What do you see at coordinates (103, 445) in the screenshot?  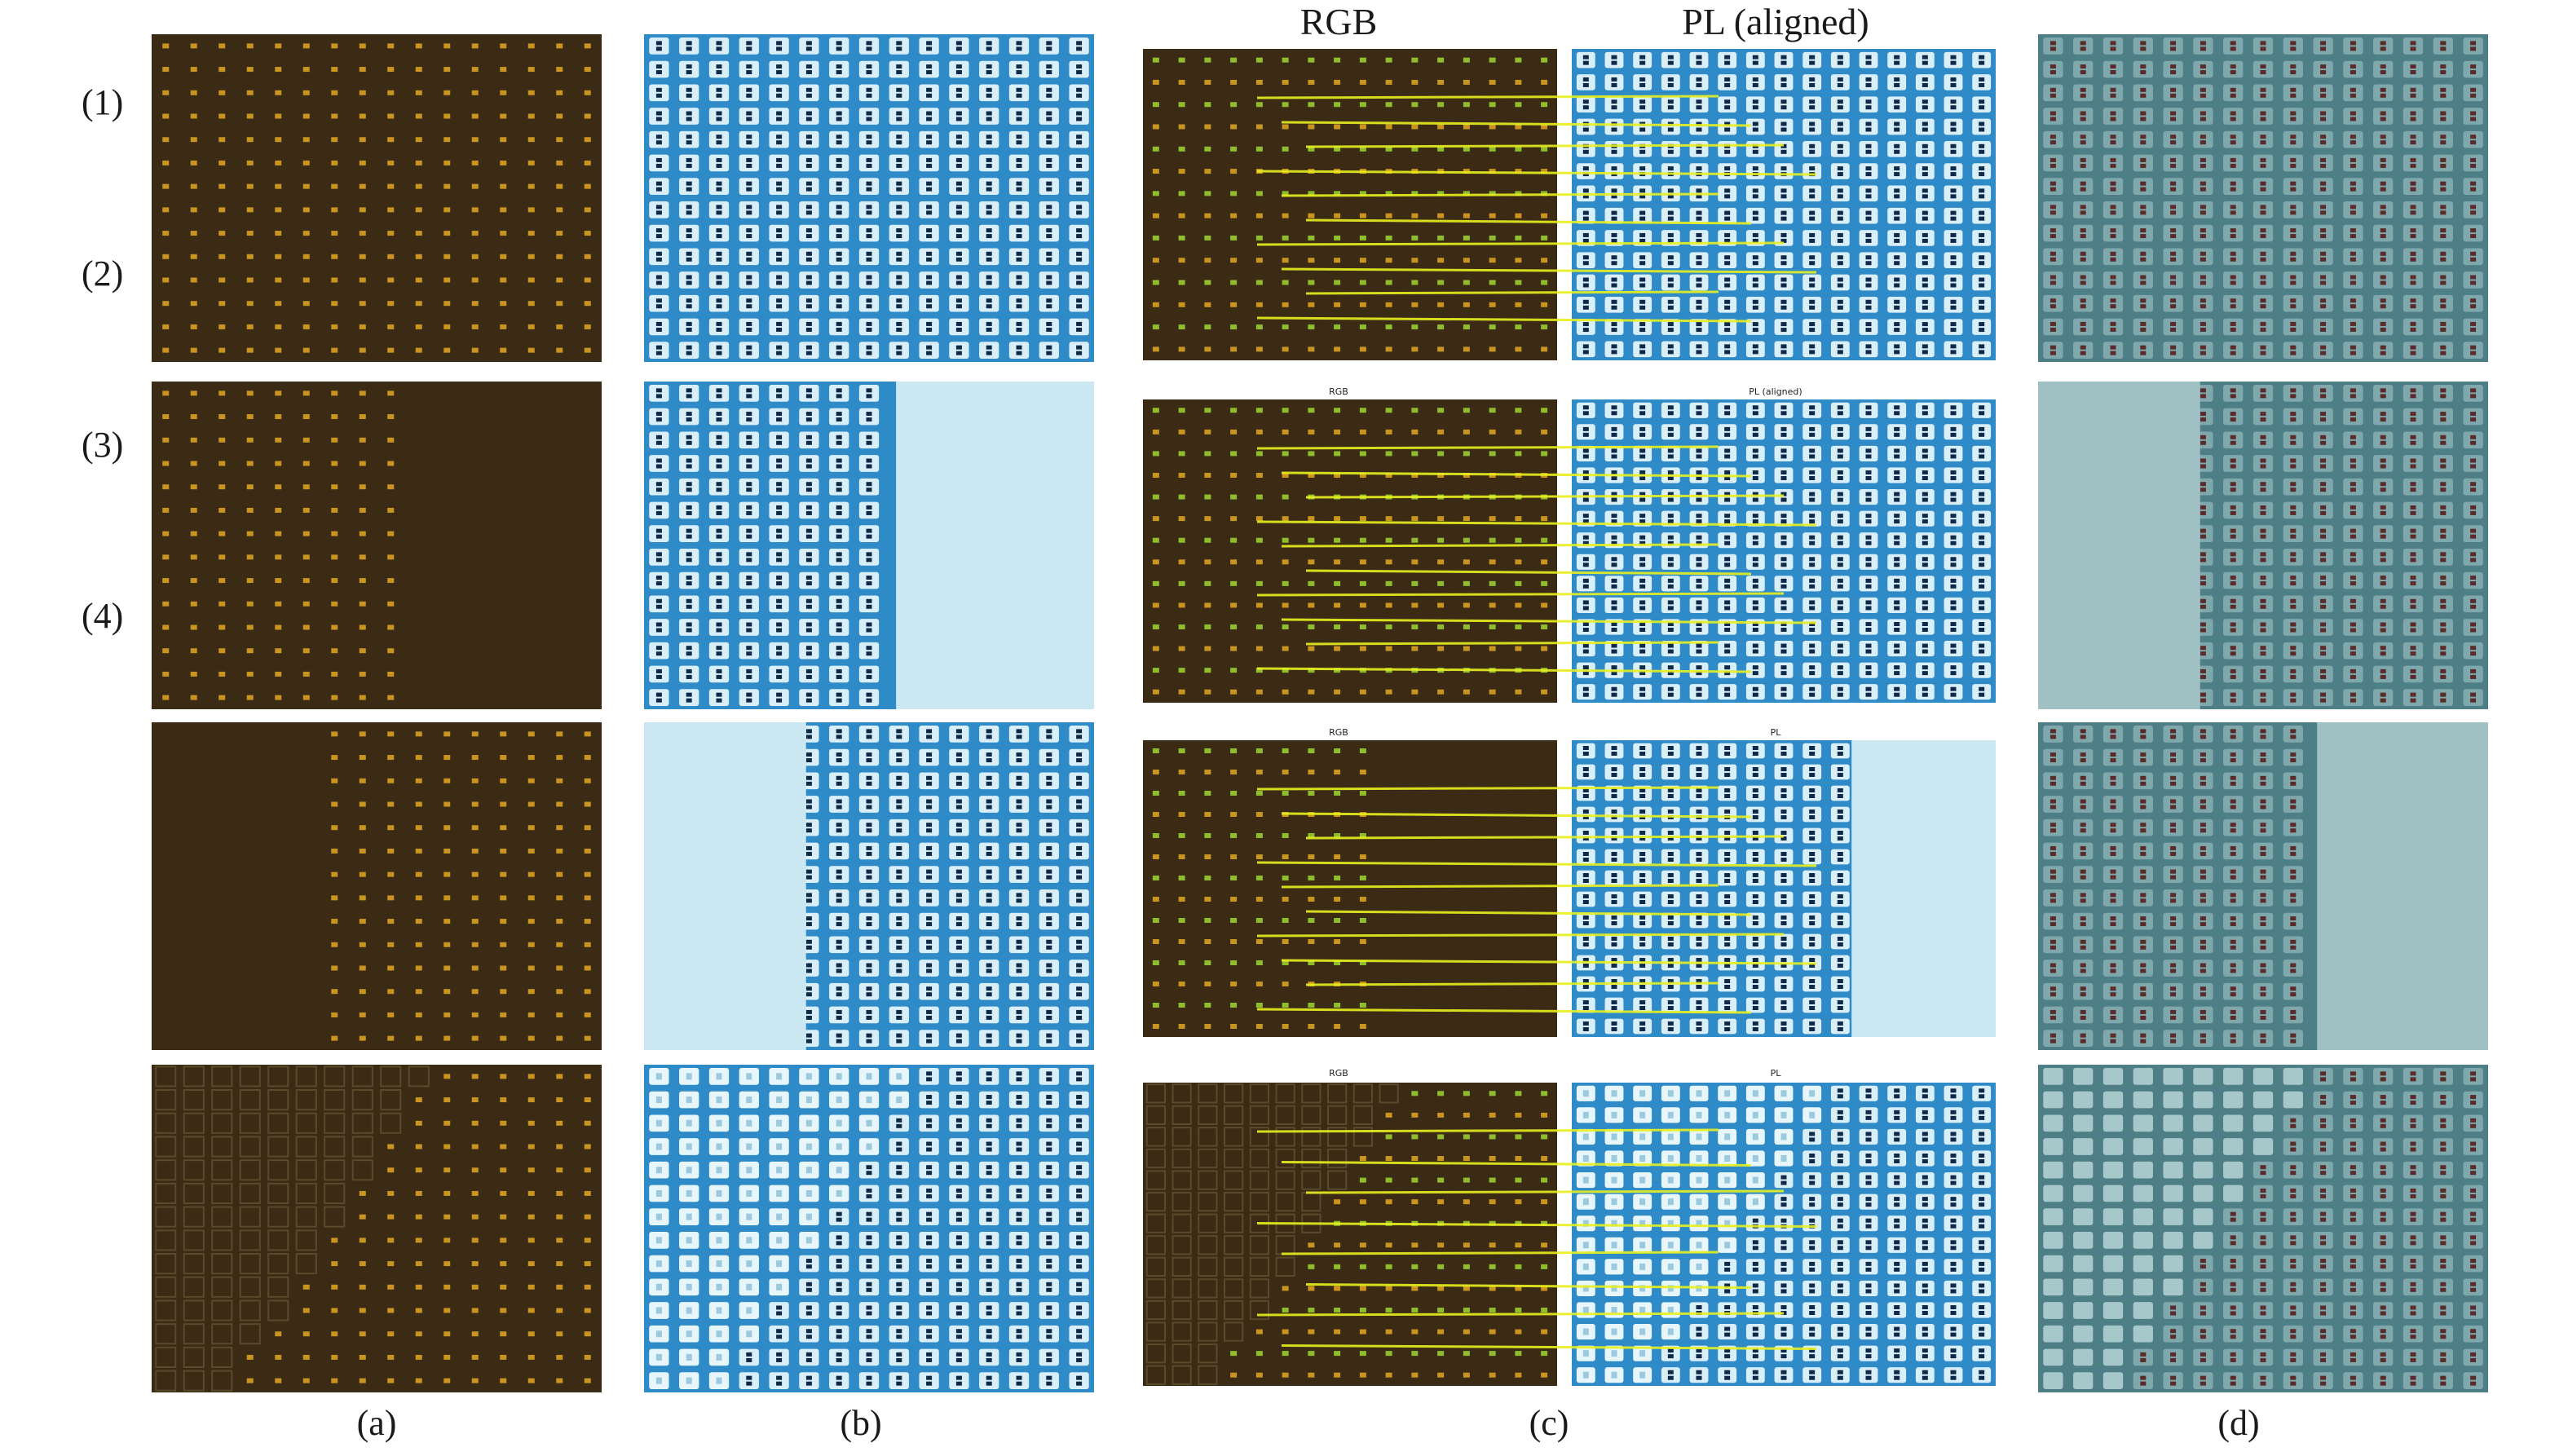 I see `row-label-3: (3)` at bounding box center [103, 445].